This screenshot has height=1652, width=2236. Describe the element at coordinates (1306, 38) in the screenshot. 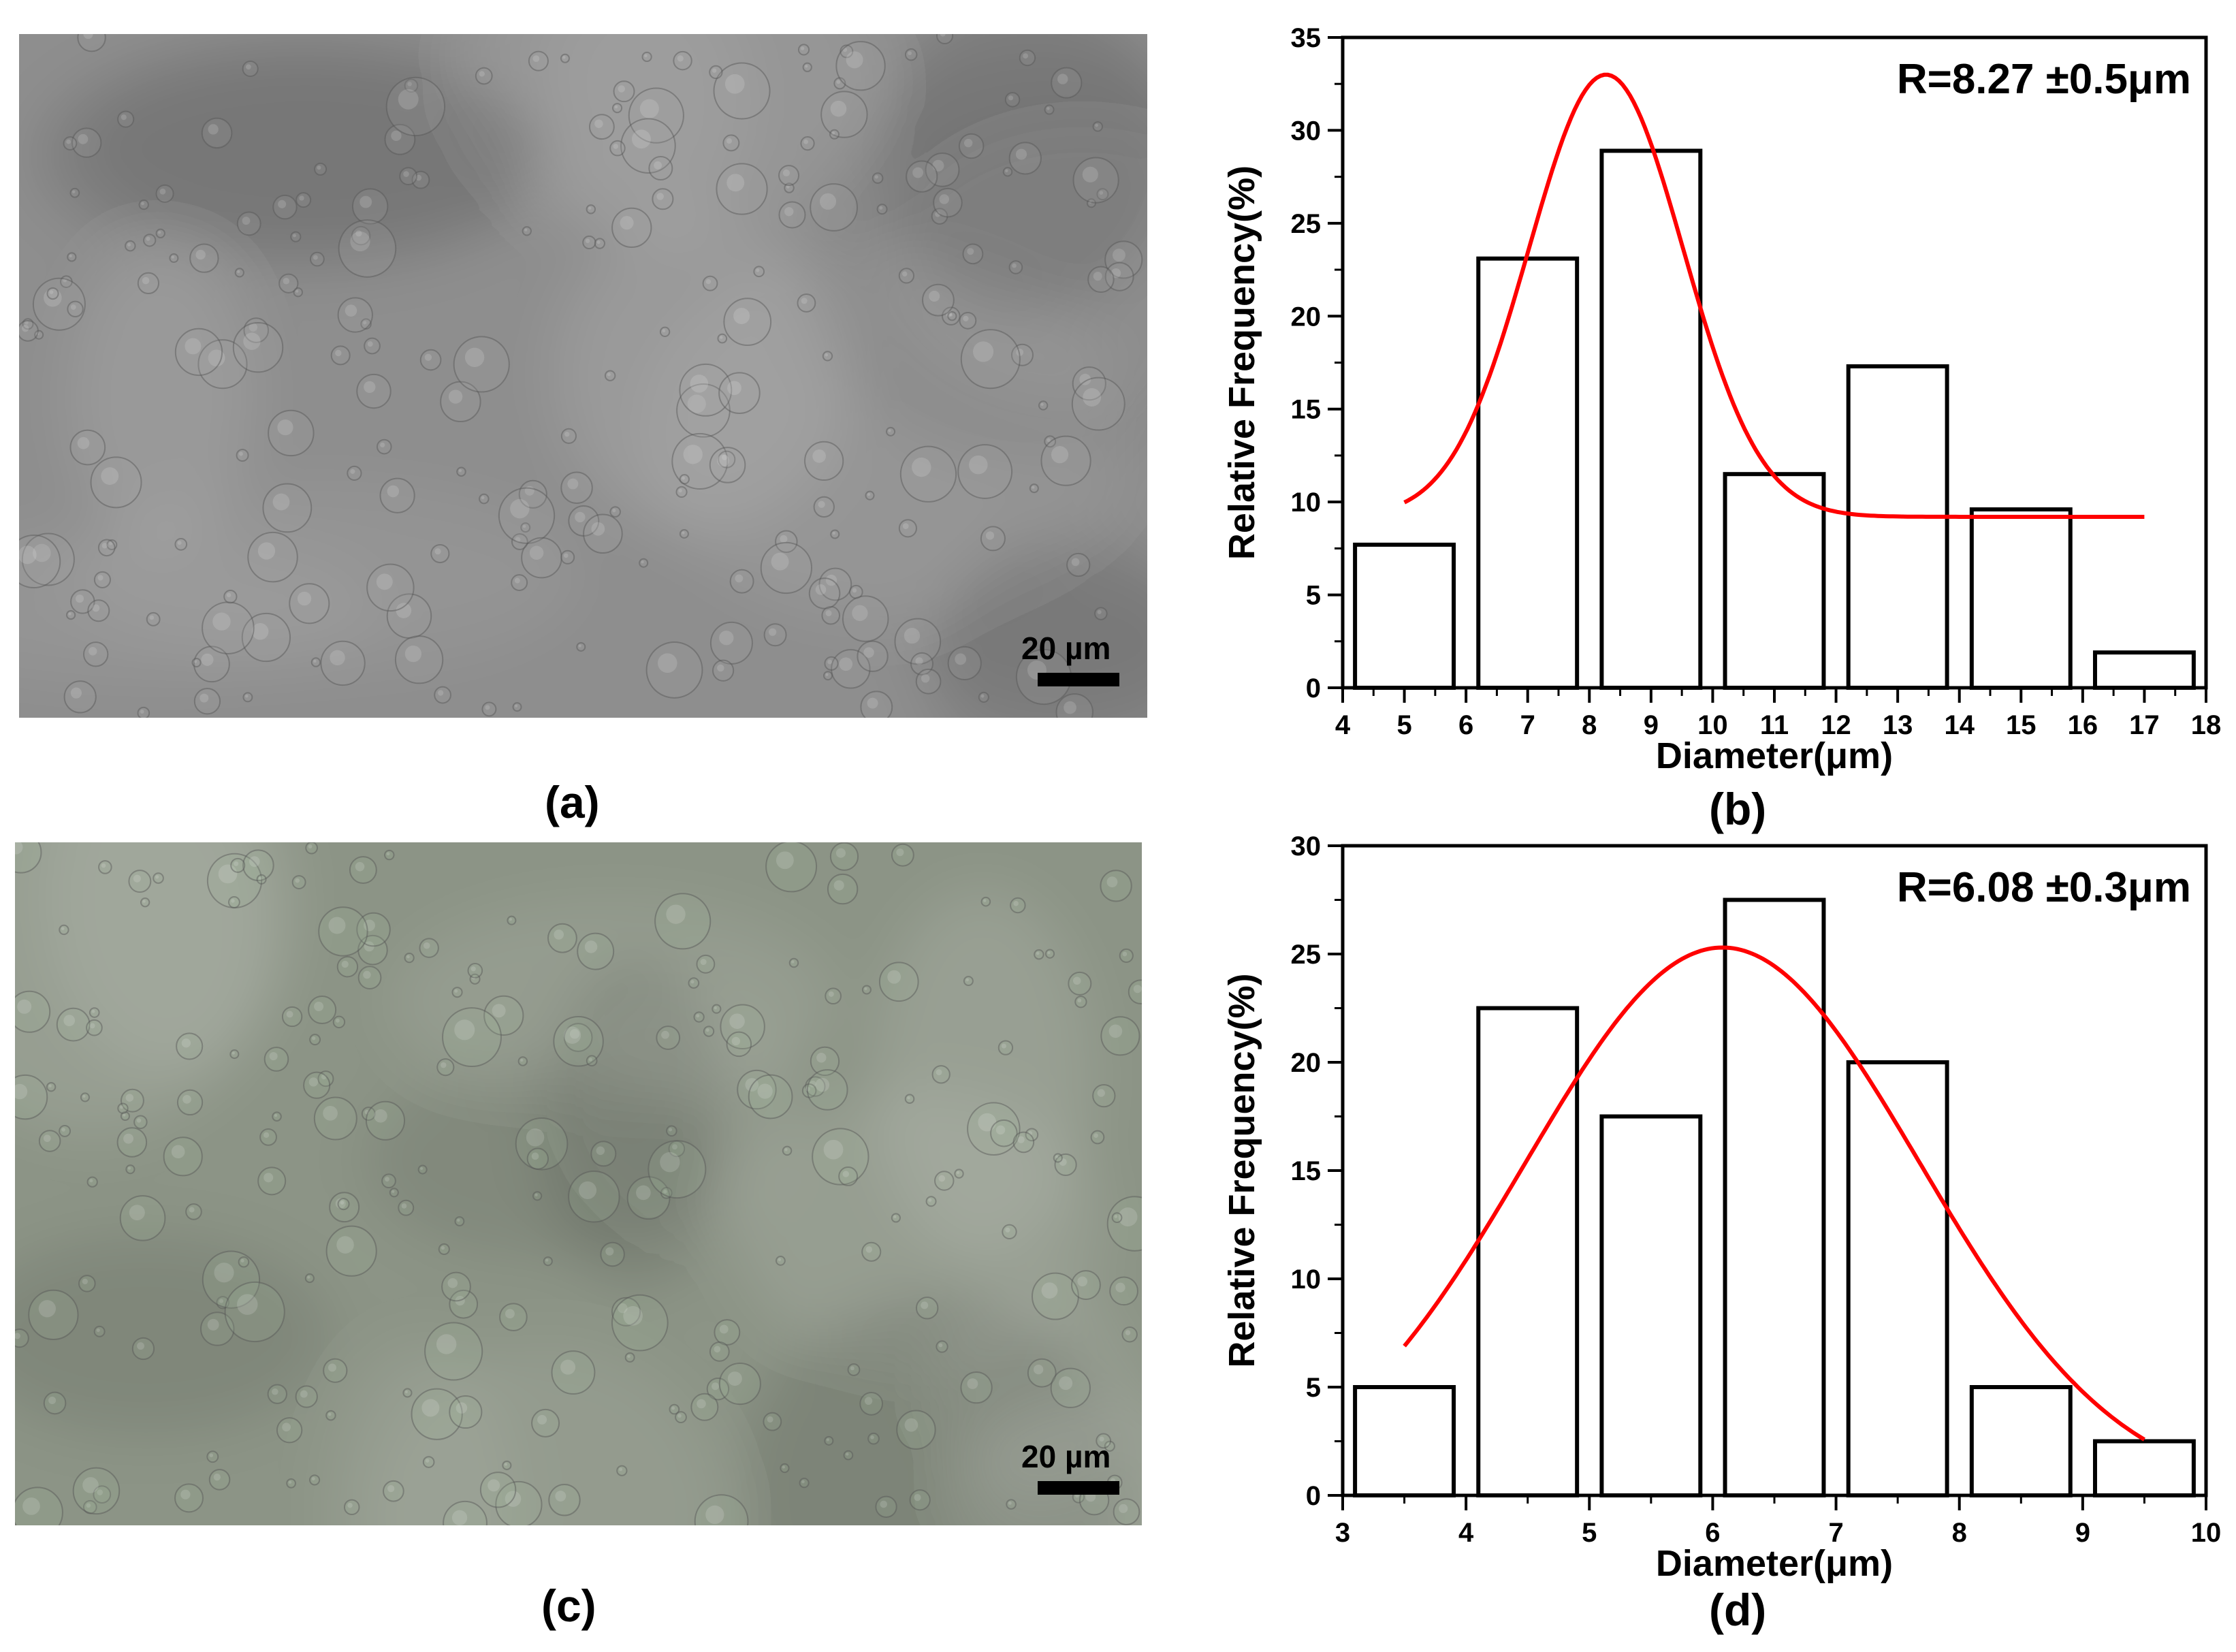

I see `y-tick-label: 35` at that location.